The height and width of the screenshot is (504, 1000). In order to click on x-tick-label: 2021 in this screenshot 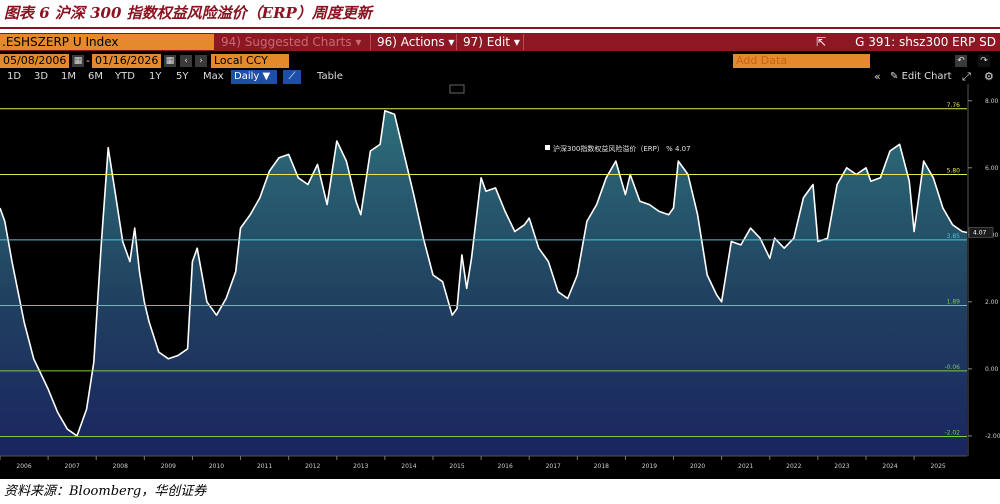, I will do `click(745, 466)`.